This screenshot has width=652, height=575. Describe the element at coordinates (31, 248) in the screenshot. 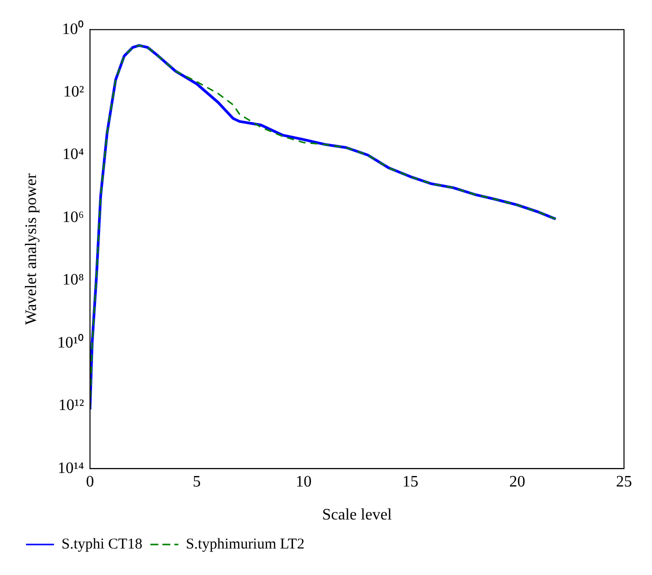

I see `y-axis-title: Wavelet analysis power` at that location.